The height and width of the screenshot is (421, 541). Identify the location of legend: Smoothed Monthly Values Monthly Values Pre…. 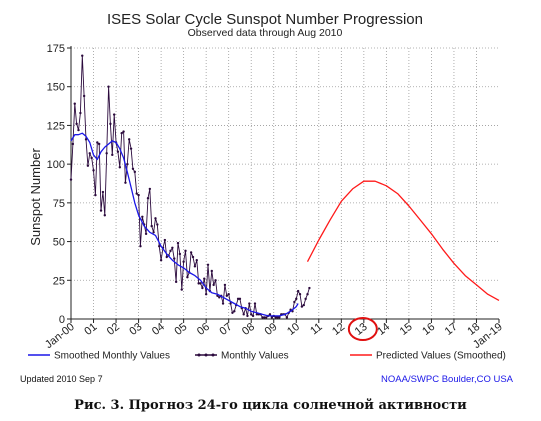
(267, 356).